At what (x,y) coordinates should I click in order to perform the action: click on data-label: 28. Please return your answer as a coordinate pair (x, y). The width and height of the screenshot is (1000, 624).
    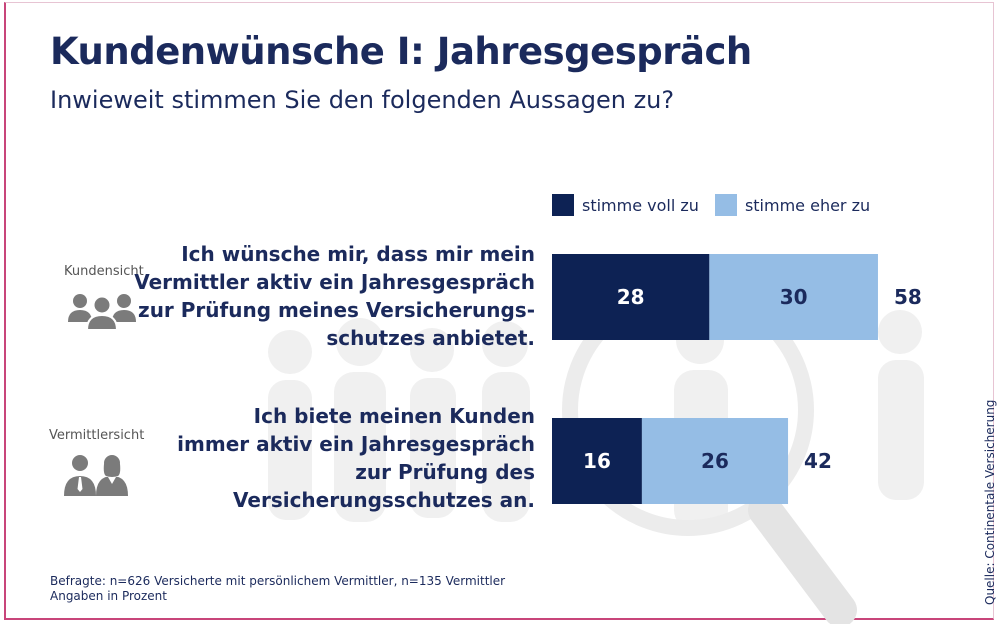
    Looking at the image, I should click on (631, 297).